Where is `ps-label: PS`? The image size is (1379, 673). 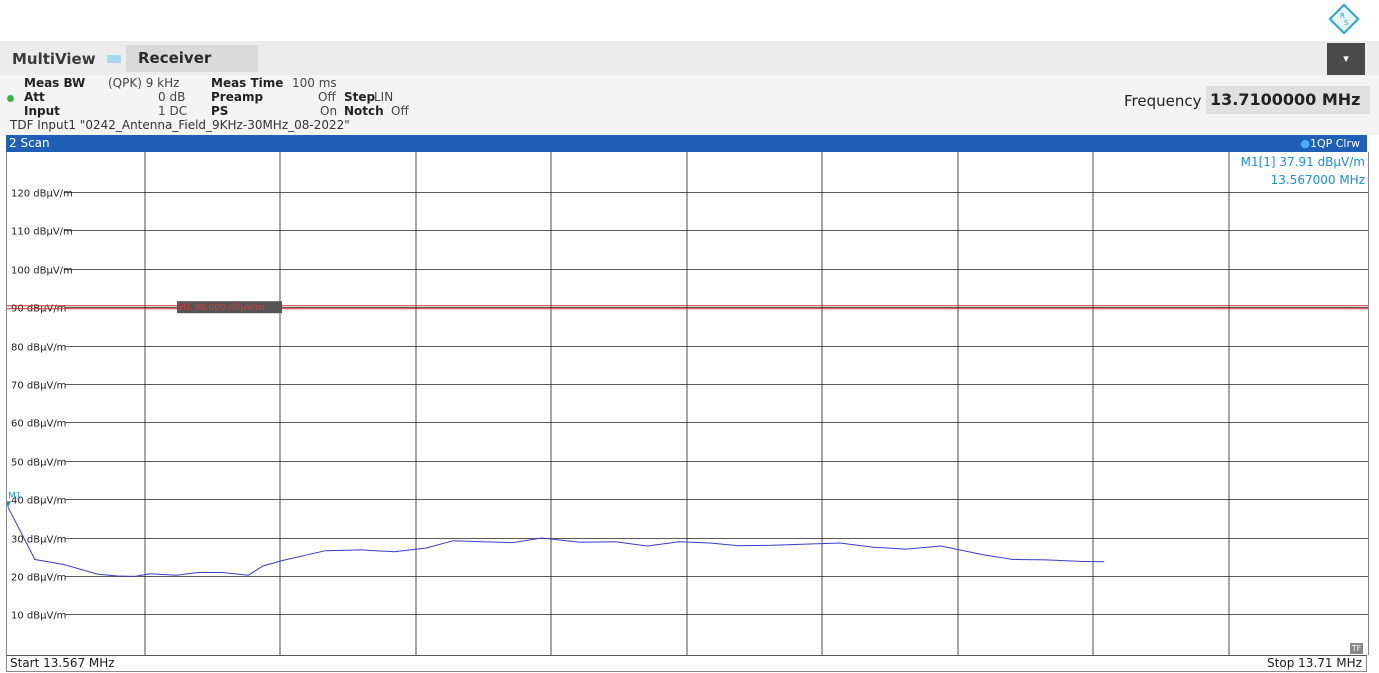
ps-label: PS is located at coordinates (220, 111).